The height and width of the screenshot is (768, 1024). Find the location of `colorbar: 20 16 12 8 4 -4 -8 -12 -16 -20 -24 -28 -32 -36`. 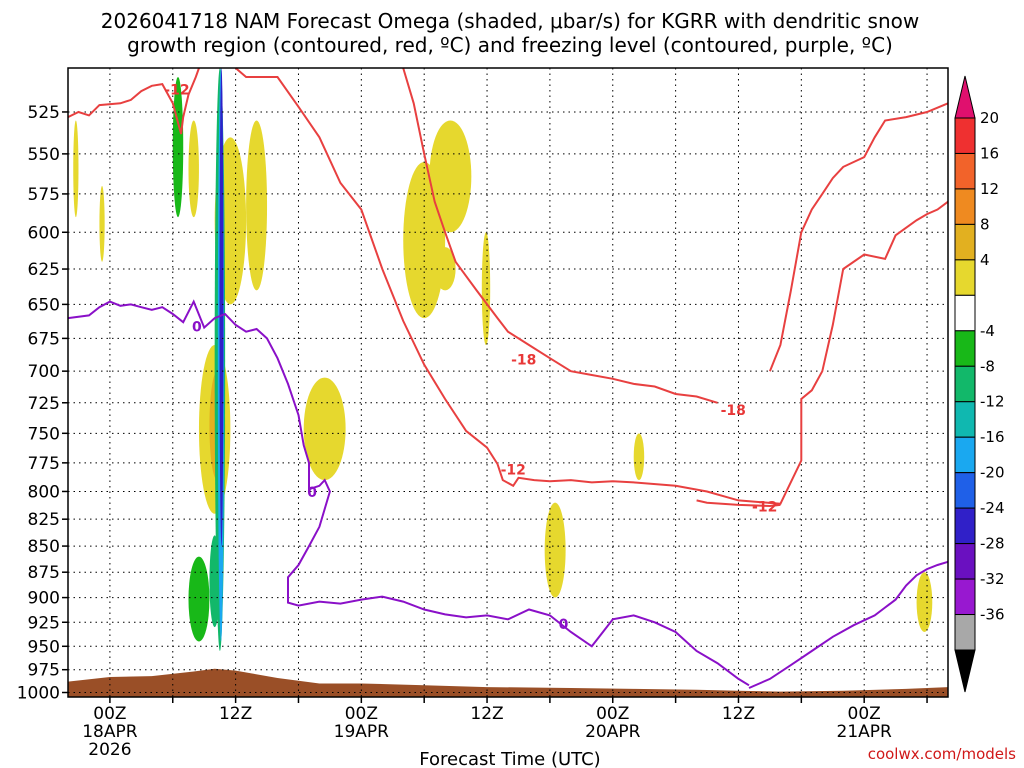

colorbar: 20 16 12 8 4 -4 -8 -12 -16 -20 -24 -28 -32 -36 is located at coordinates (979, 384).